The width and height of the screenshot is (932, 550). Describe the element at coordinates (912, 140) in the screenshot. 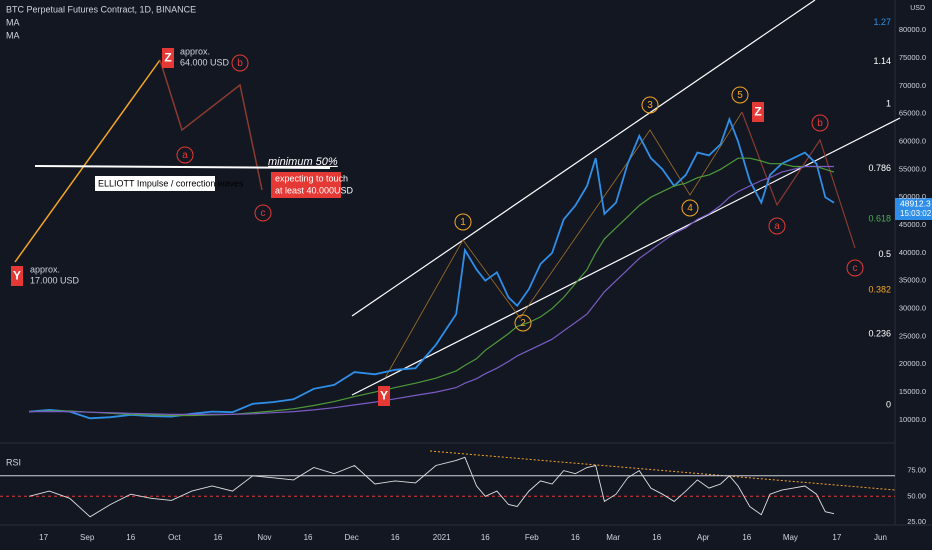

I see `y-tick-label: 60000.0` at that location.